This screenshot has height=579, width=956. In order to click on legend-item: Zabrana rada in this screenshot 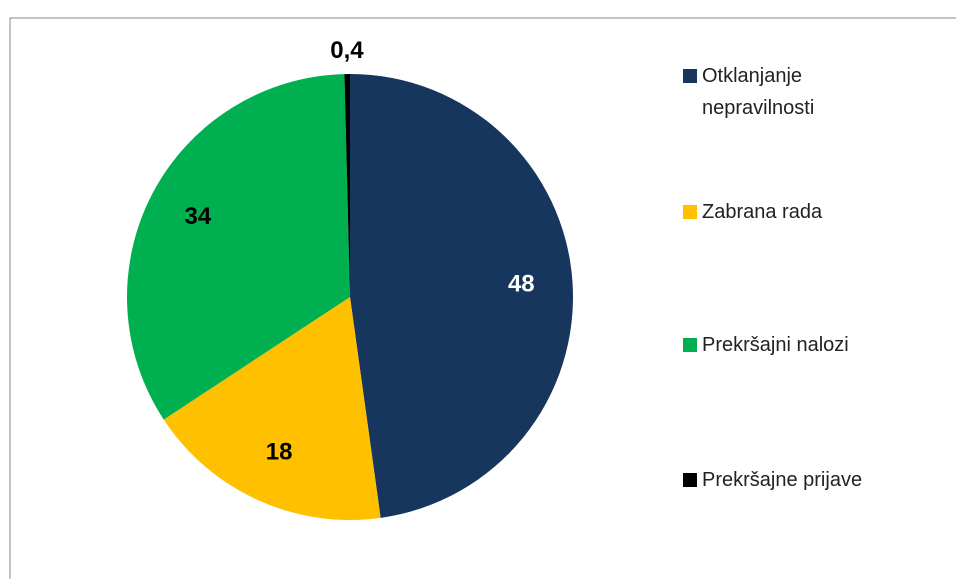, I will do `click(793, 212)`.